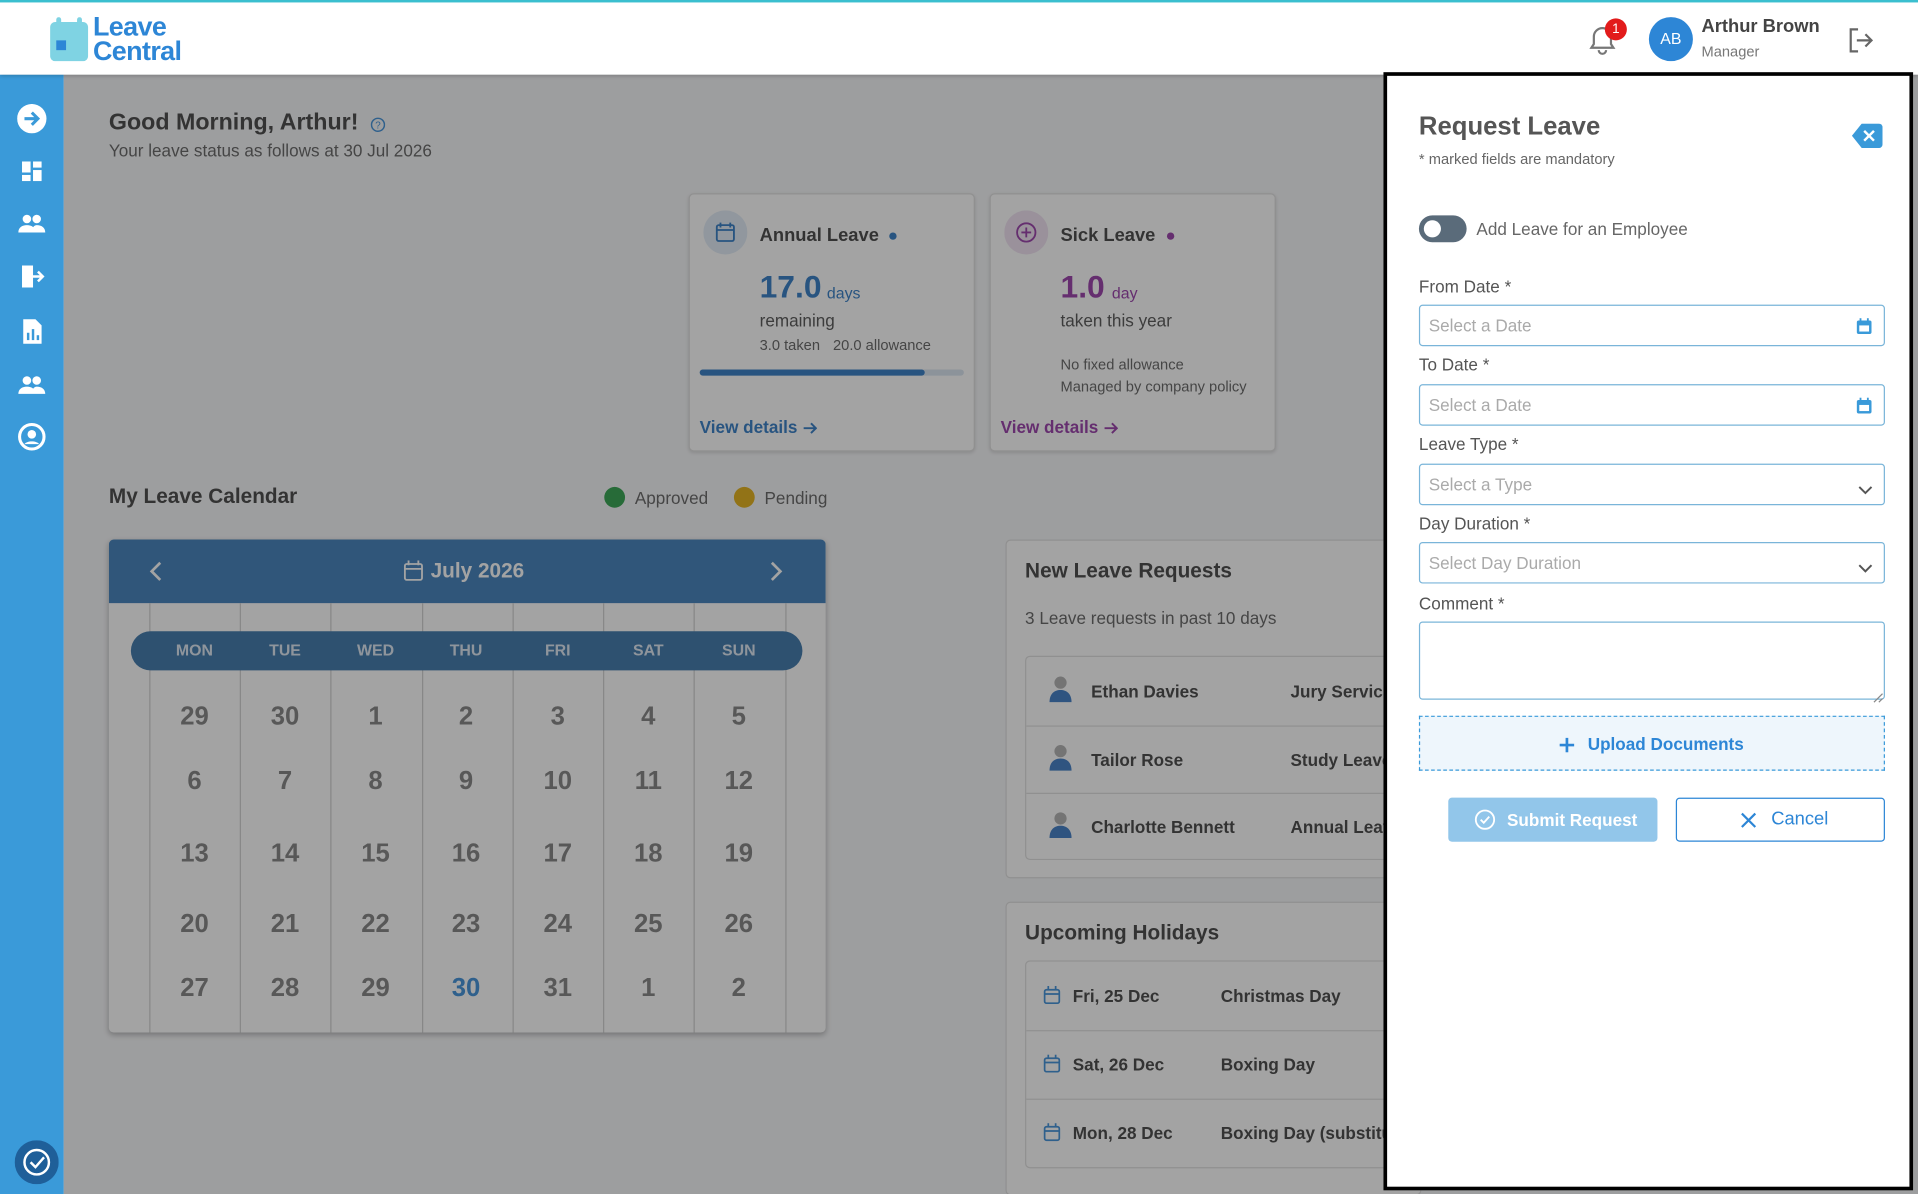 The width and height of the screenshot is (1918, 1194). Describe the element at coordinates (466, 853) in the screenshot. I see `calendar-day: 16` at that location.